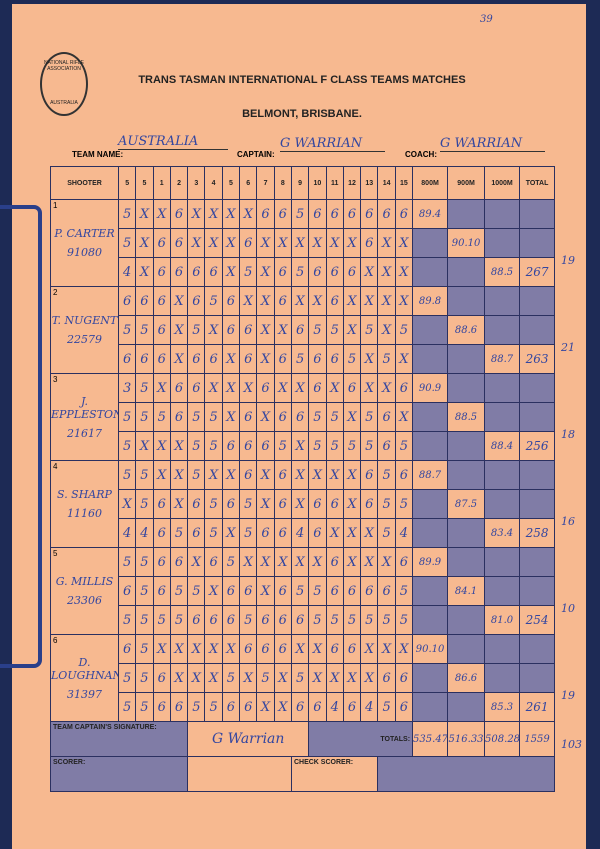  I want to click on column-header: 8, so click(282, 183).